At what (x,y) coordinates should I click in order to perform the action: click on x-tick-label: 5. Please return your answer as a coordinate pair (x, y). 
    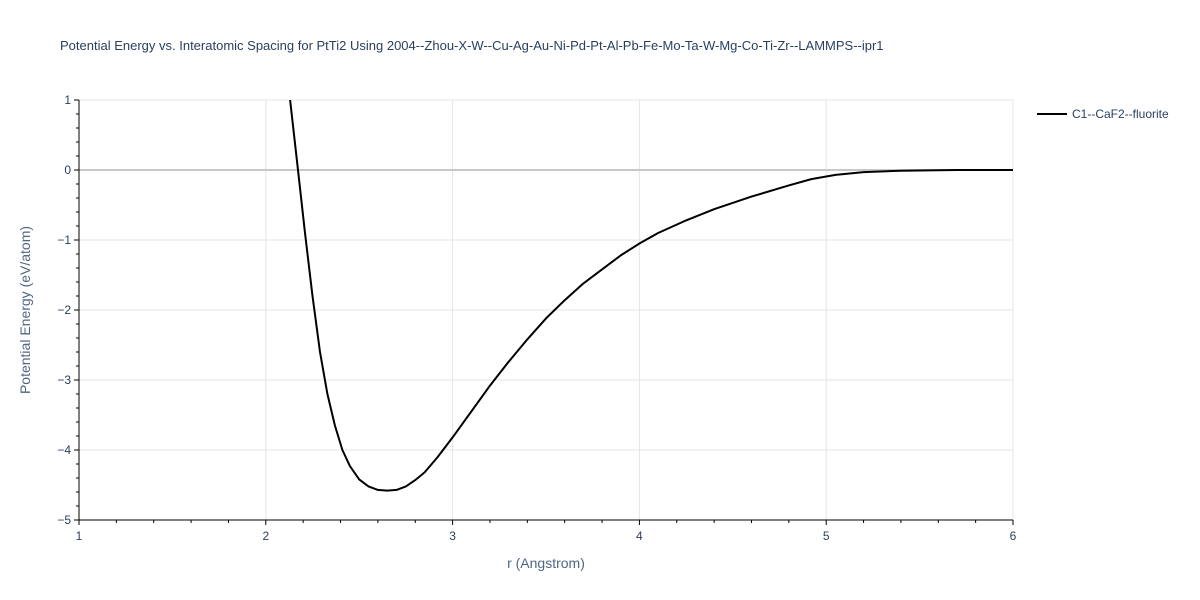
    Looking at the image, I should click on (826, 536).